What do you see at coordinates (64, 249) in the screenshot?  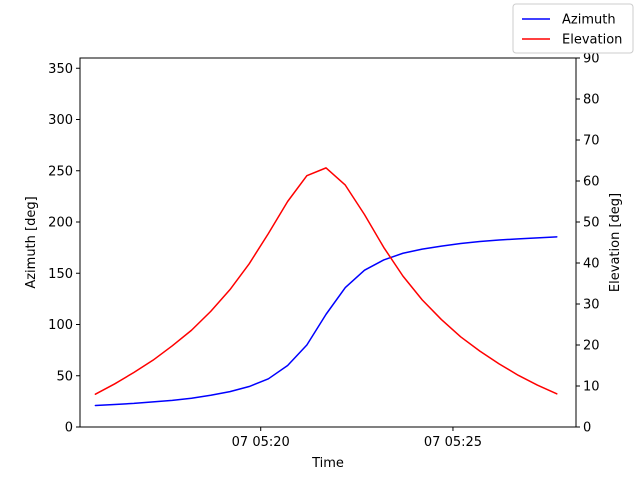 I see `left-y-axis: 0 50 100 150 200 250 300 350` at bounding box center [64, 249].